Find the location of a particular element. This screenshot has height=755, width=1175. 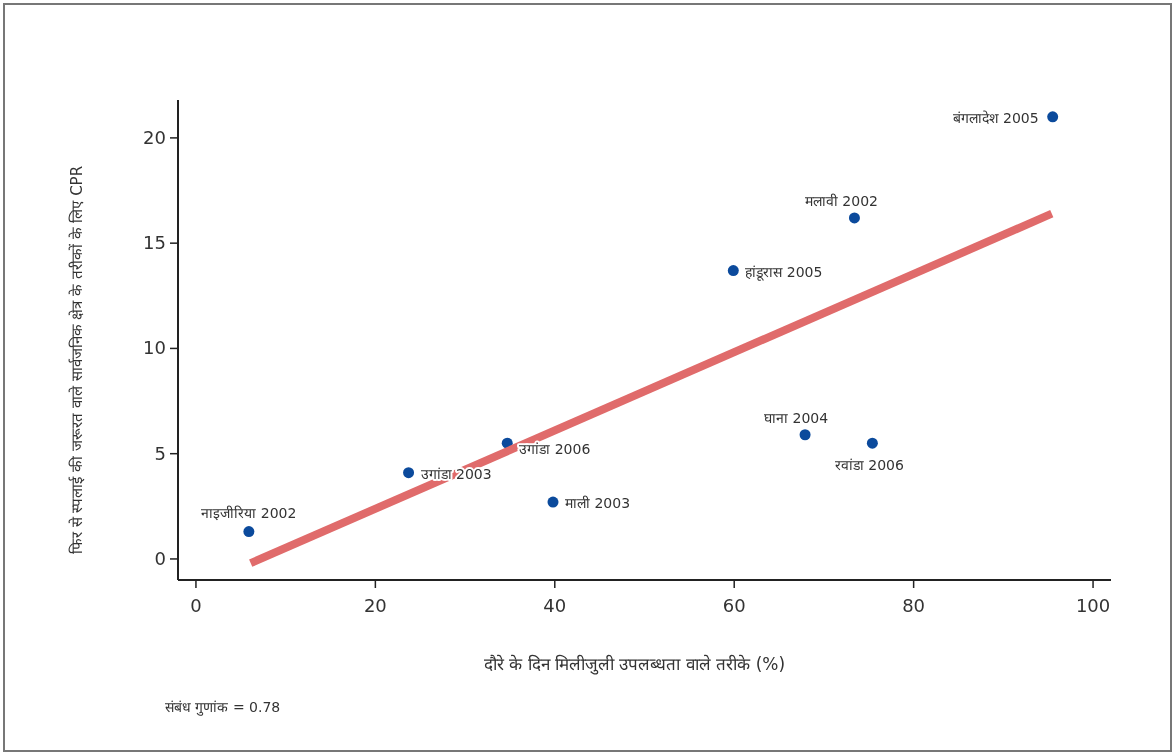

annotation: माली 2003 is located at coordinates (597, 503).